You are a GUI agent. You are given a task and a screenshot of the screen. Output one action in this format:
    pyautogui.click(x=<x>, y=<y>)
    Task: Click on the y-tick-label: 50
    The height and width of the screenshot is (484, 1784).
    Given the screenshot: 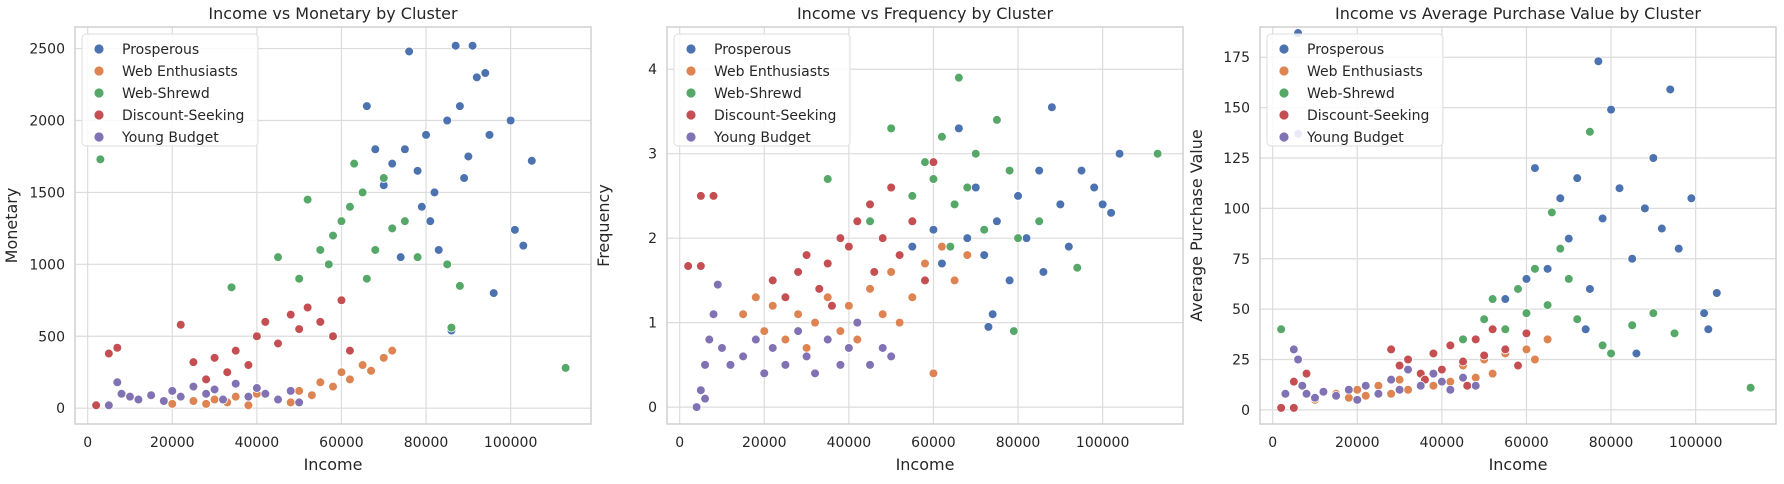 What is the action you would take?
    pyautogui.click(x=1241, y=310)
    